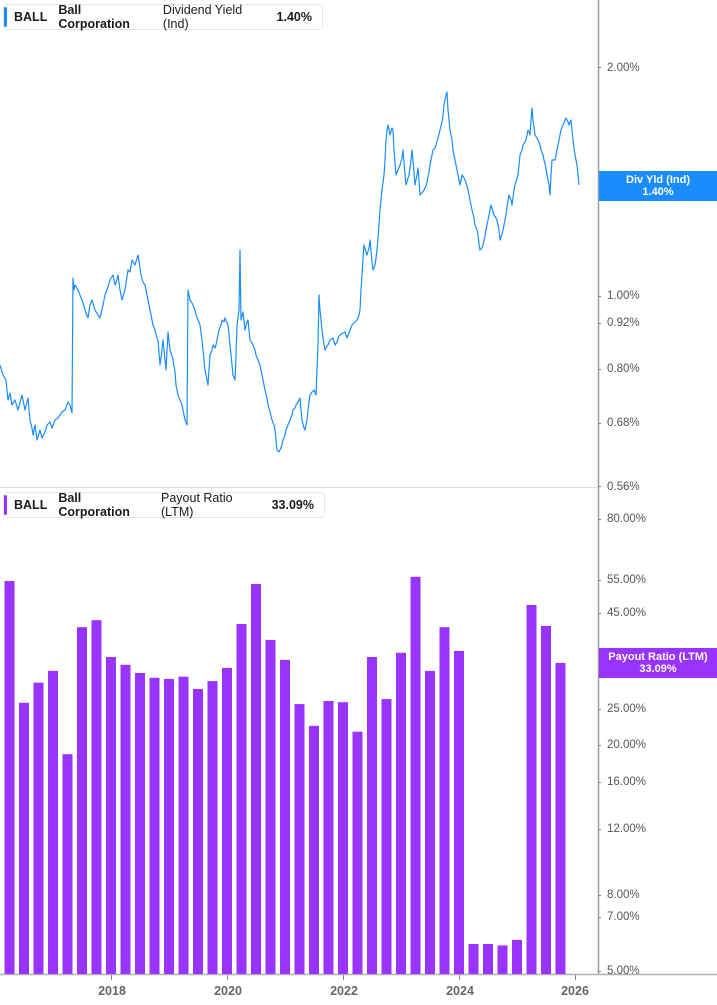 Image resolution: width=717 pixels, height=1005 pixels. What do you see at coordinates (627, 519) in the screenshot?
I see `y-axis-label: 80.00%` at bounding box center [627, 519].